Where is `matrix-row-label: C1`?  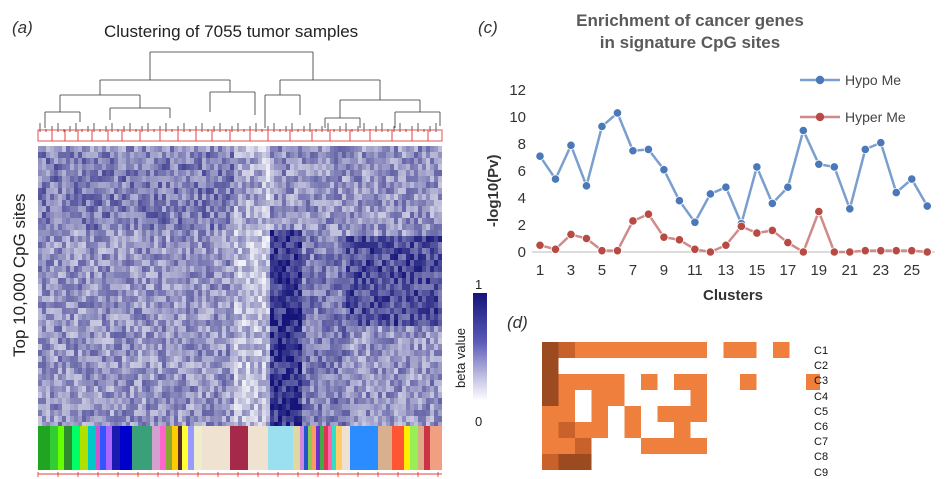 matrix-row-label: C1 is located at coordinates (821, 351).